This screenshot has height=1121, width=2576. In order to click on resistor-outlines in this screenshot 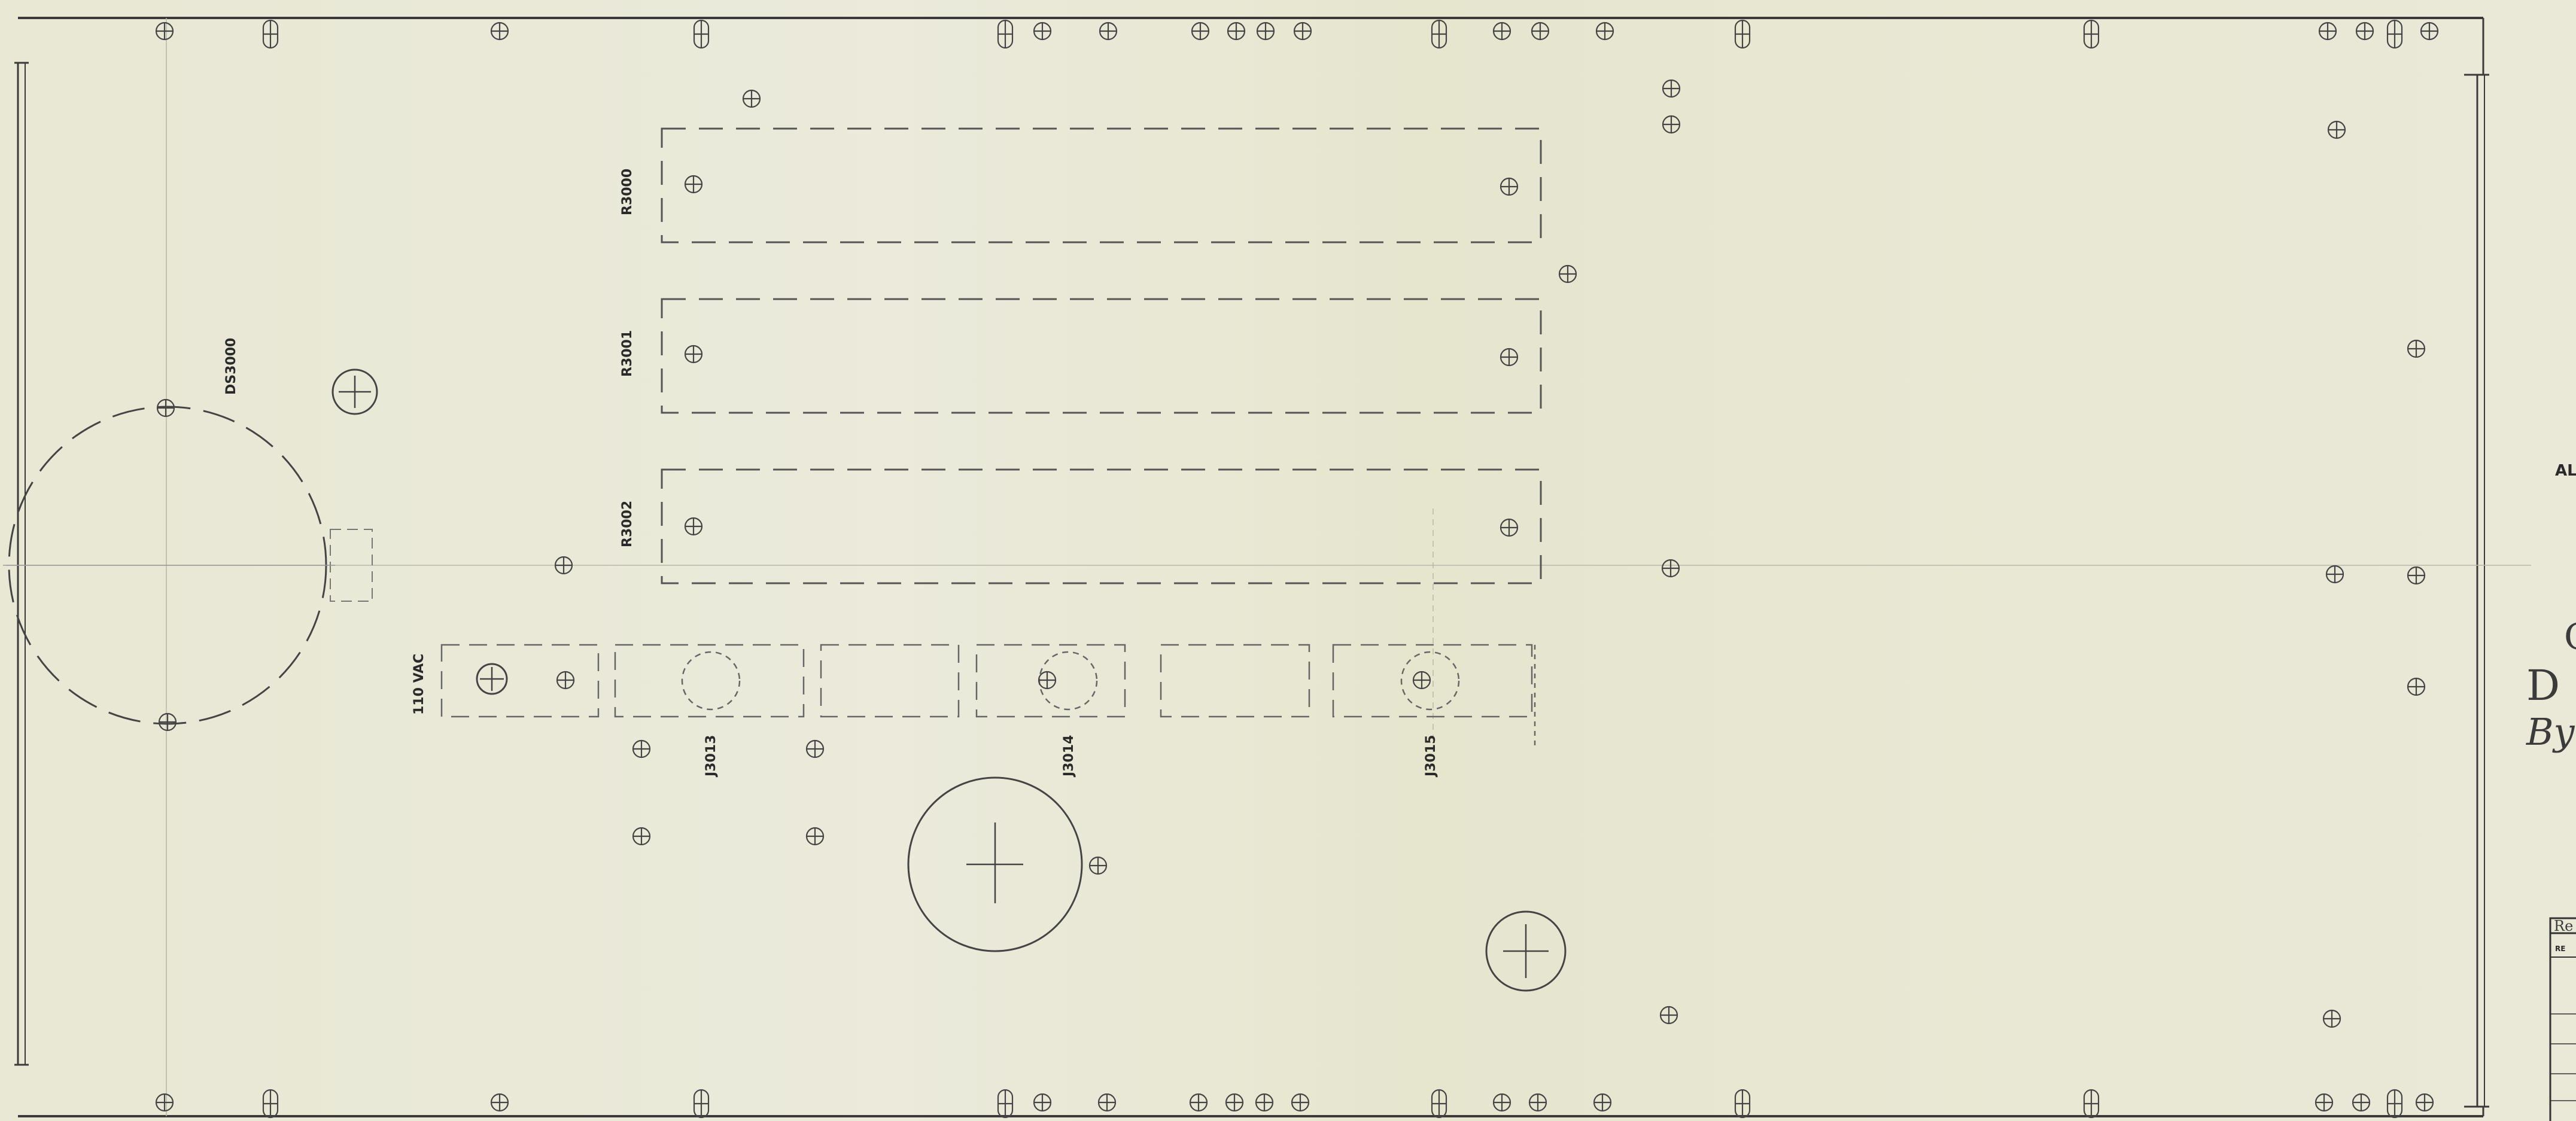, I will do `click(1101, 355)`.